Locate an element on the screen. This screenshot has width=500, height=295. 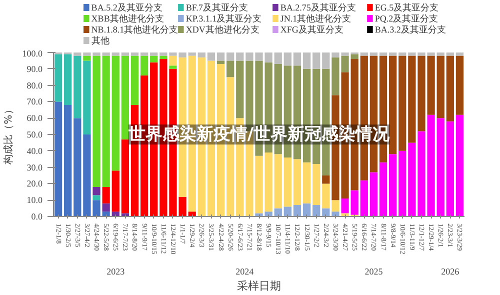
legend-label: KP.3.1.1及其亚分支 is located at coordinates (224, 19).